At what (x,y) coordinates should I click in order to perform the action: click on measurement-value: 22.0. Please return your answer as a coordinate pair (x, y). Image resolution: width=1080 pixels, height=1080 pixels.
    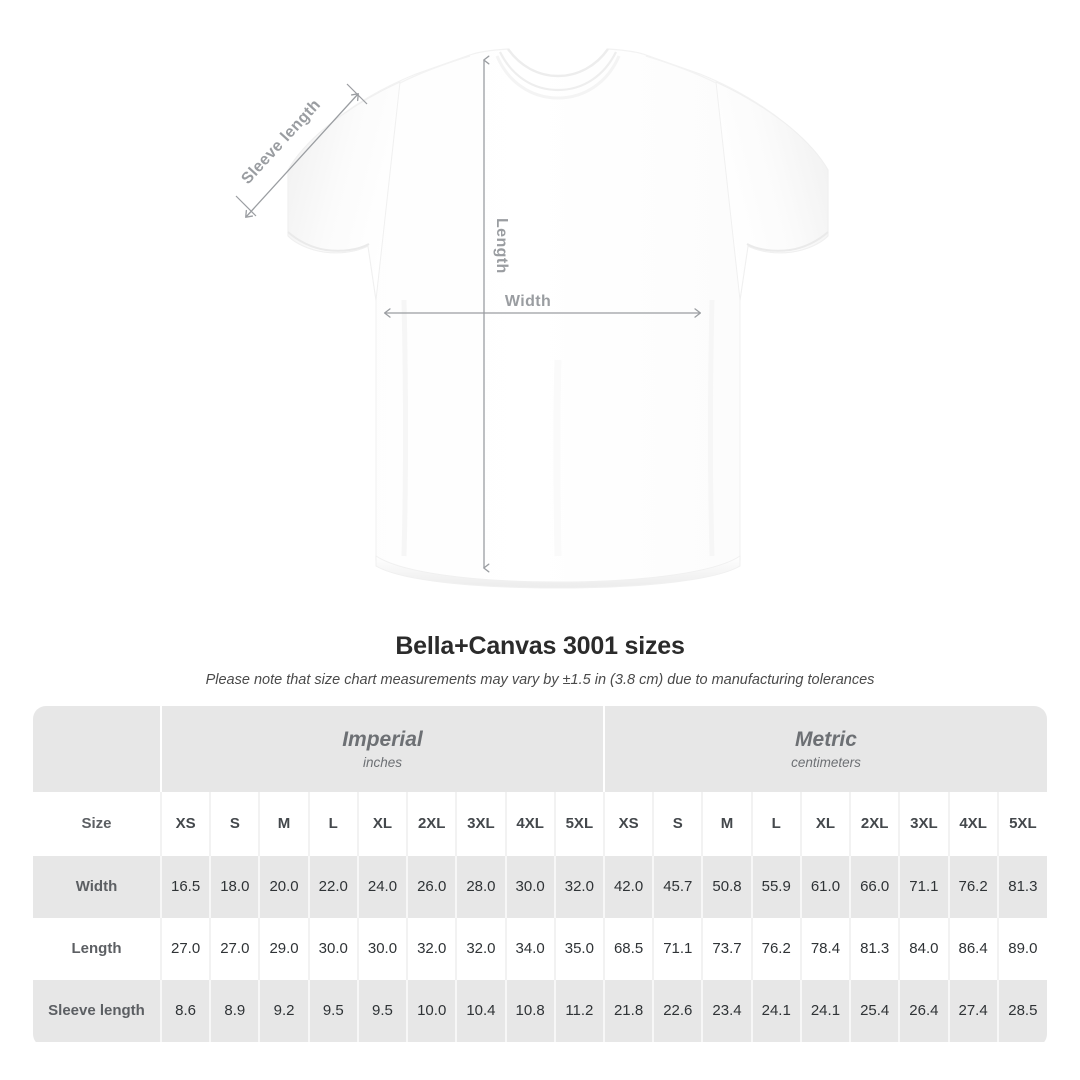
    Looking at the image, I should click on (333, 886).